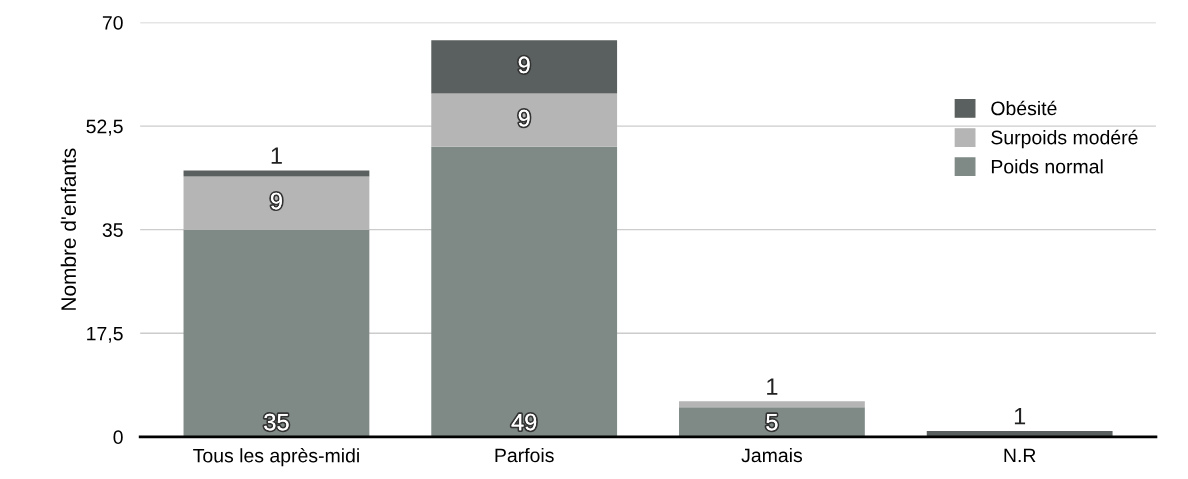 The width and height of the screenshot is (1188, 479). What do you see at coordinates (276, 457) in the screenshot?
I see `x-tick-label: Tous les après-midi` at bounding box center [276, 457].